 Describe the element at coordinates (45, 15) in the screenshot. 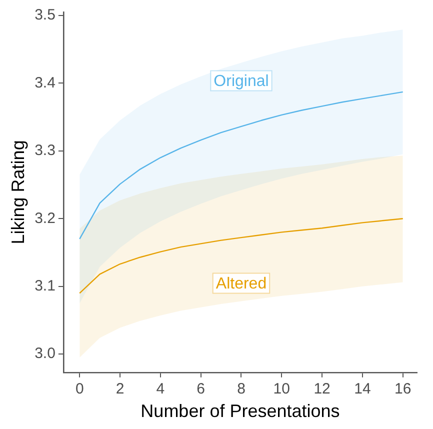

I see `y-tick-label: 3.5` at that location.